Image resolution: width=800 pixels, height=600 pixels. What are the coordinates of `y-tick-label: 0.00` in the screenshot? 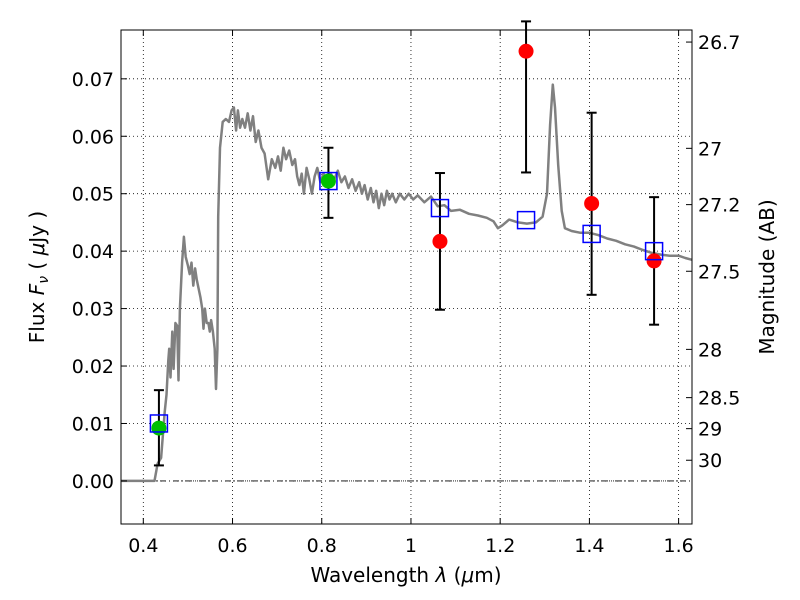 It's located at (93, 482).